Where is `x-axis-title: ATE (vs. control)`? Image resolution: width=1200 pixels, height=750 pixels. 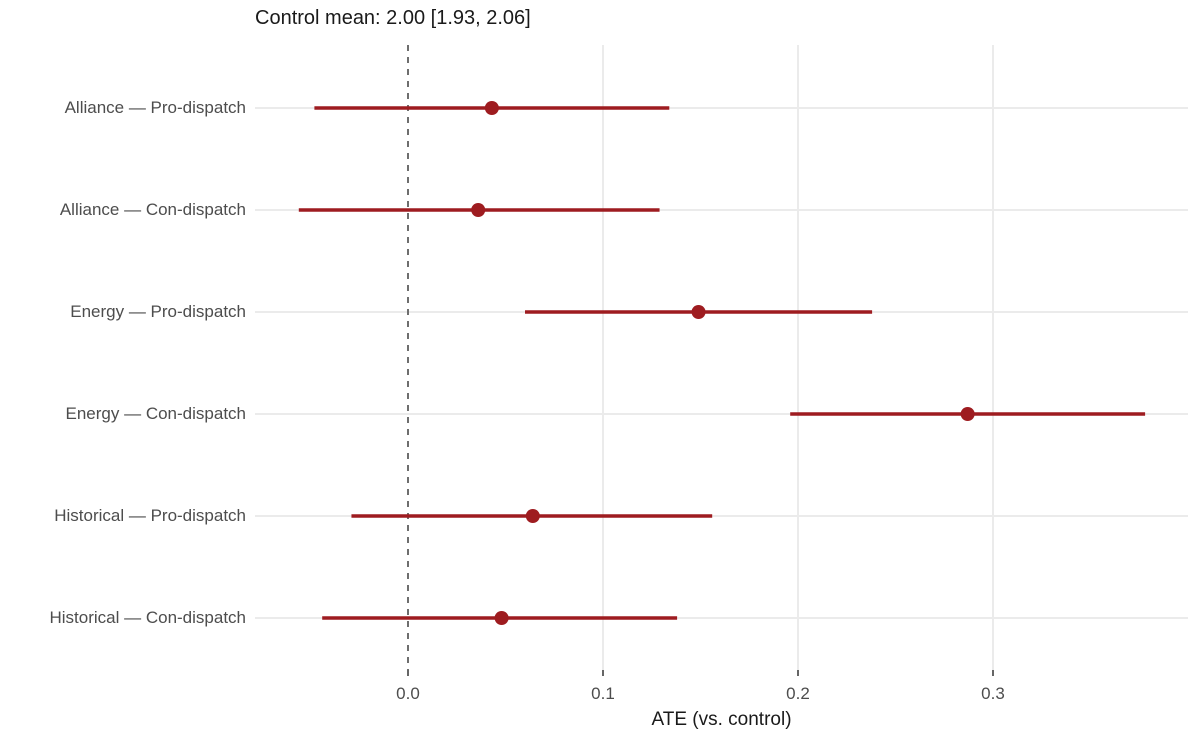 x-axis-title: ATE (vs. control) is located at coordinates (721, 719).